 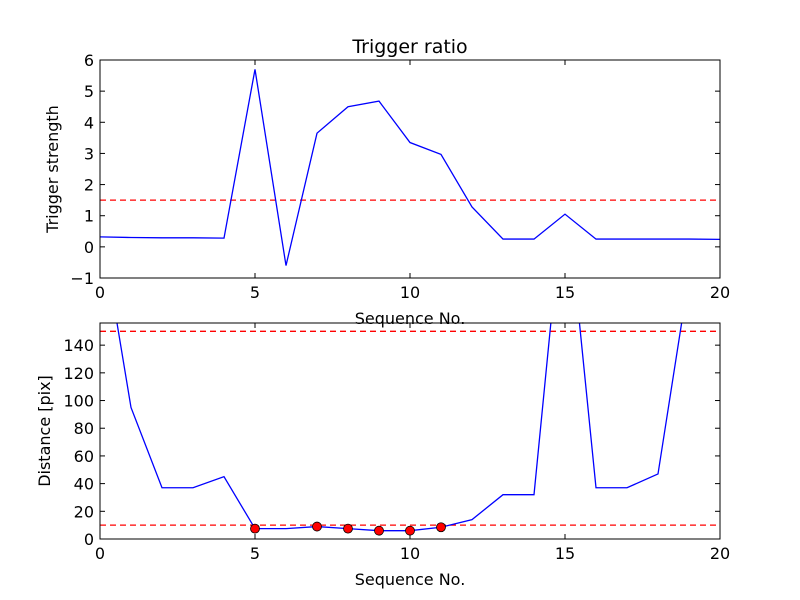 I want to click on bottom-y-tick-label: 140, so click(x=78, y=345).